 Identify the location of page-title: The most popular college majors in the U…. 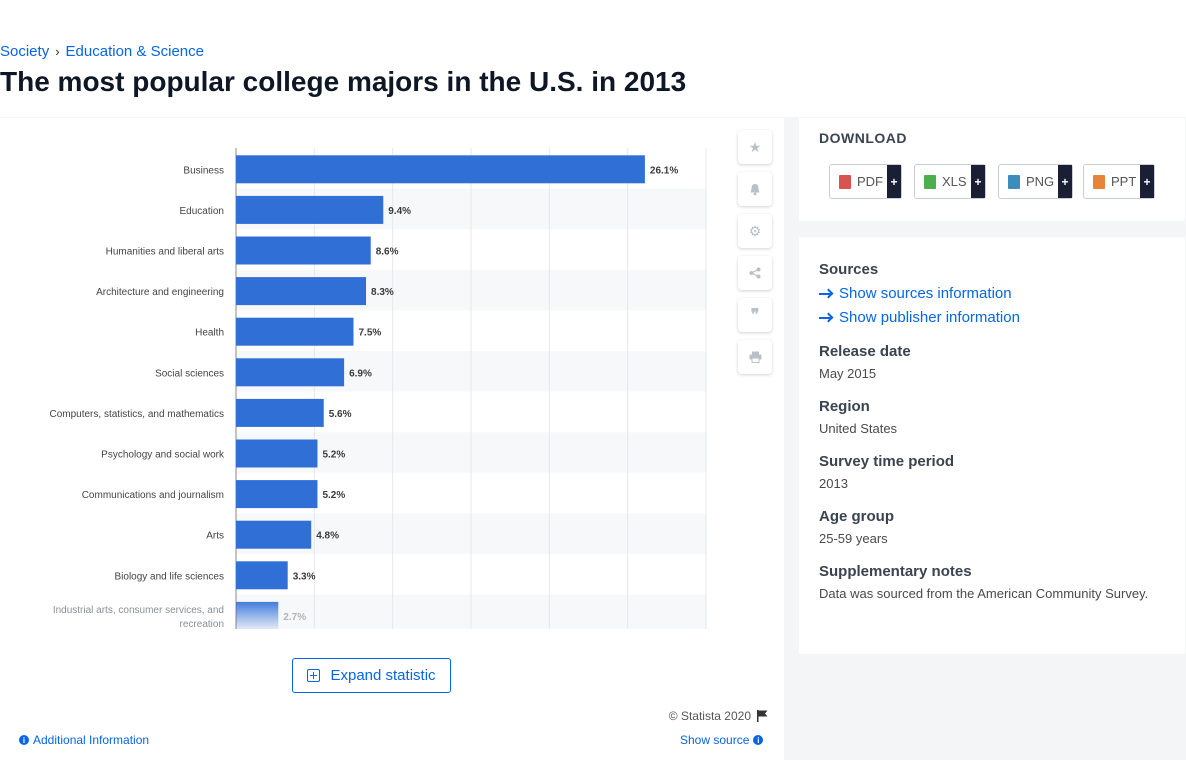
(343, 81).